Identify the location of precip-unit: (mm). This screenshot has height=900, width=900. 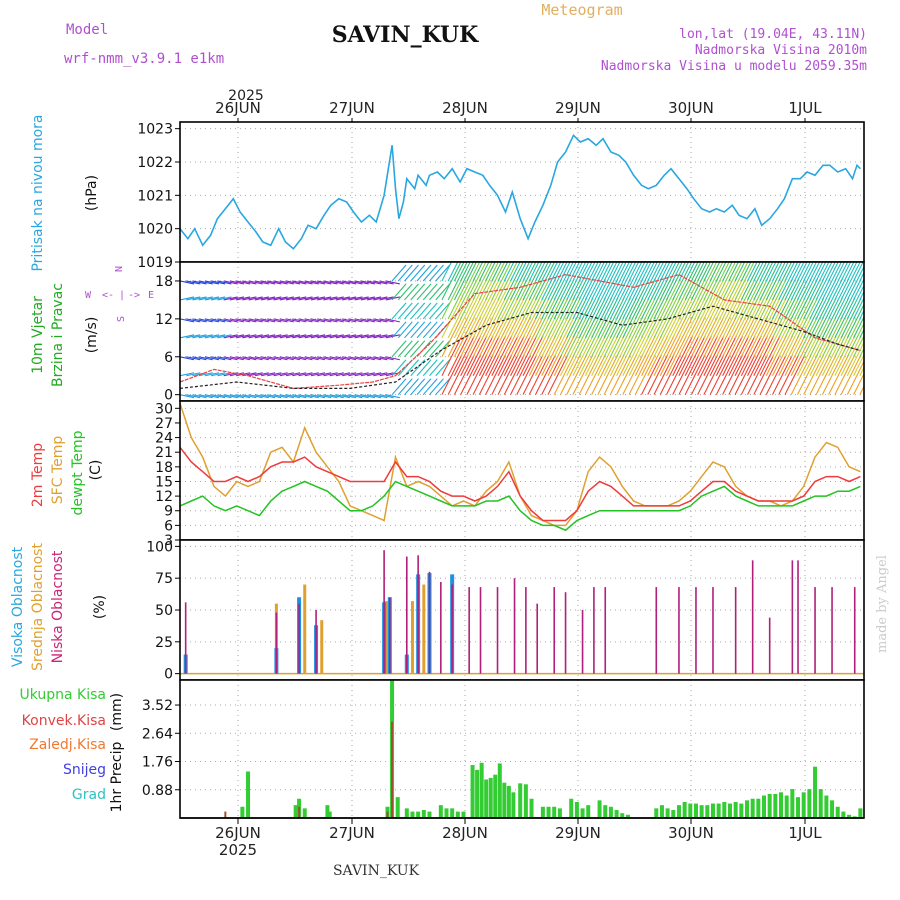
(117, 712).